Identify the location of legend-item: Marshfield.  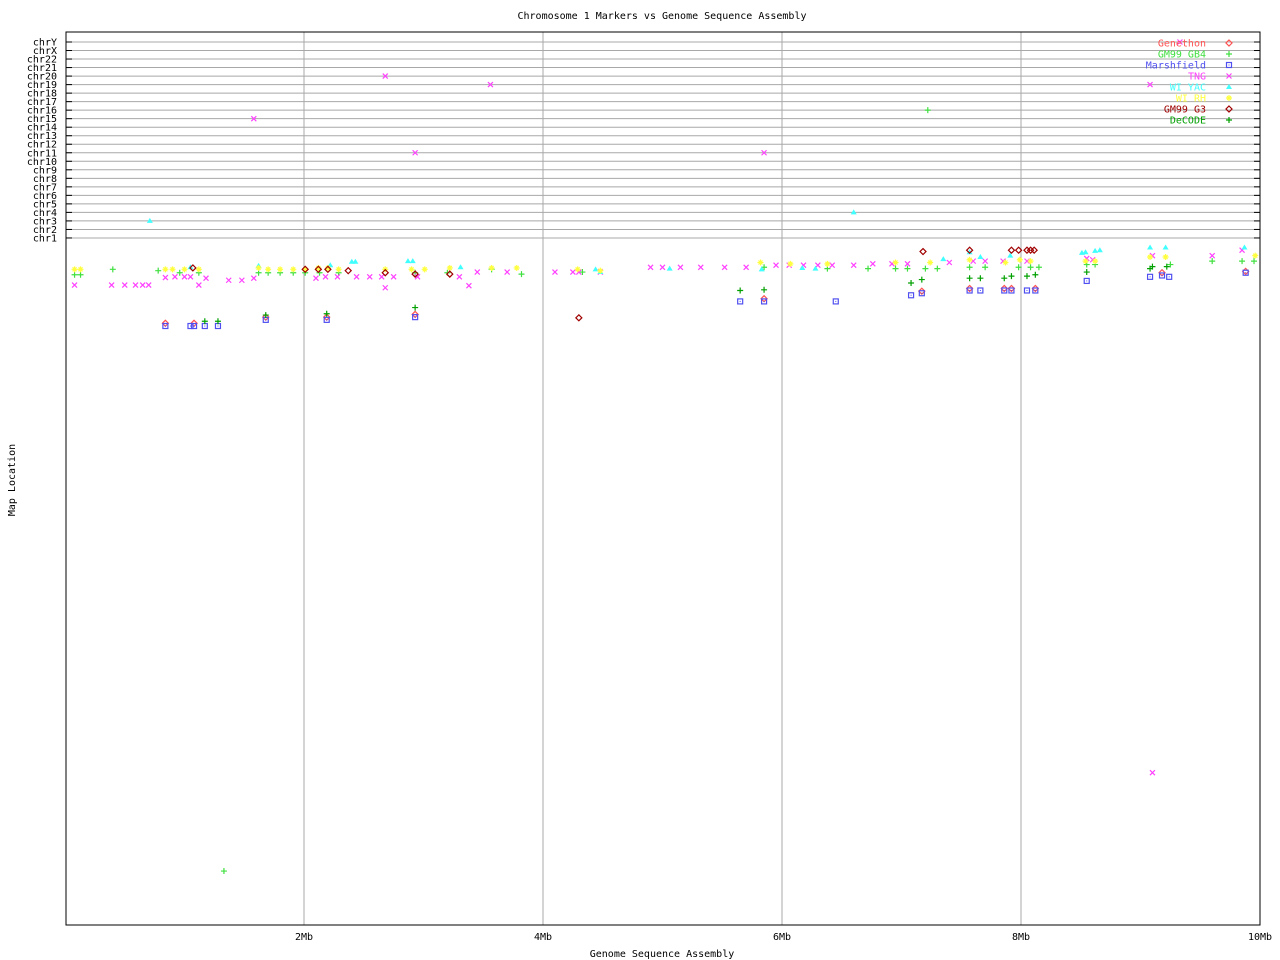
(1189, 66).